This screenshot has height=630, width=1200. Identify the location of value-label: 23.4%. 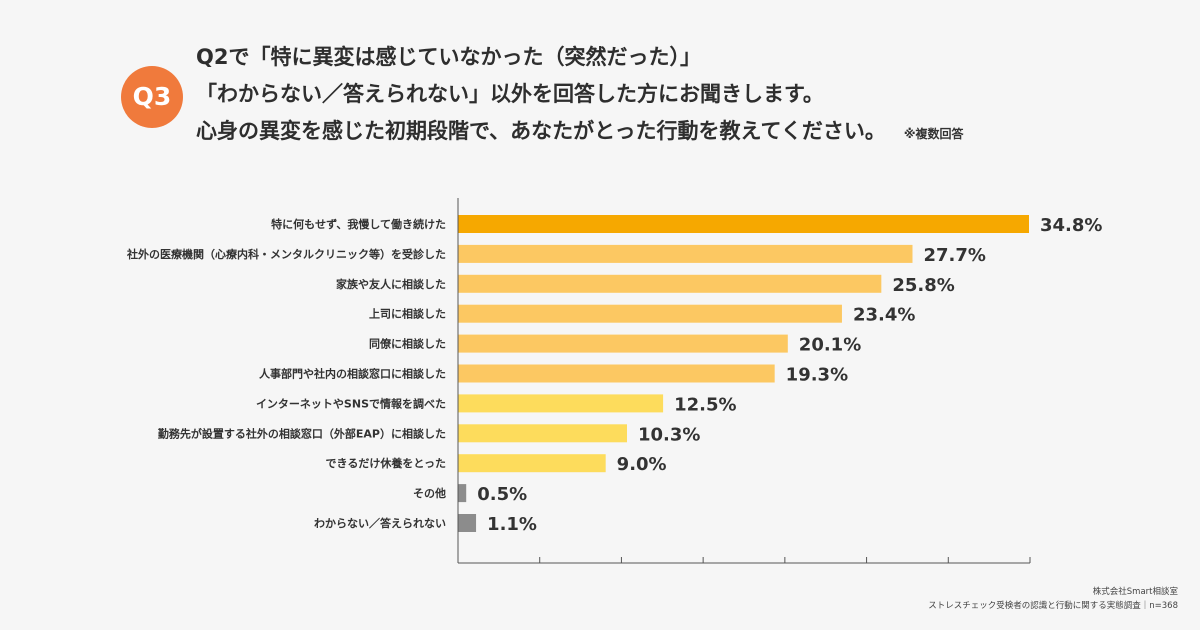
(884, 315).